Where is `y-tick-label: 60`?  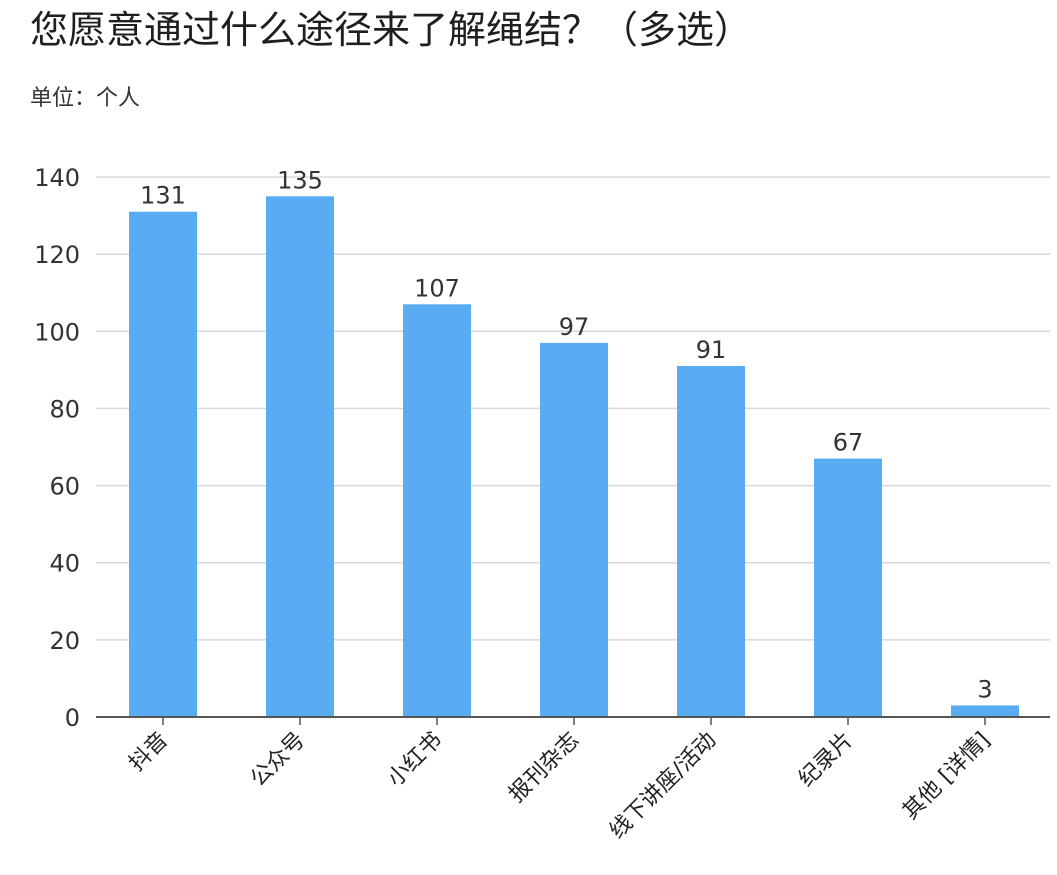
y-tick-label: 60 is located at coordinates (64, 487).